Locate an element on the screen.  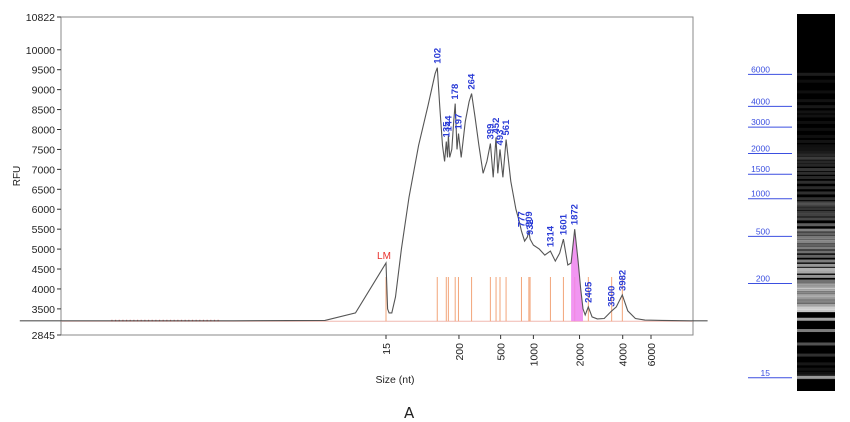
peak-size-label: 399 is located at coordinates (490, 132).